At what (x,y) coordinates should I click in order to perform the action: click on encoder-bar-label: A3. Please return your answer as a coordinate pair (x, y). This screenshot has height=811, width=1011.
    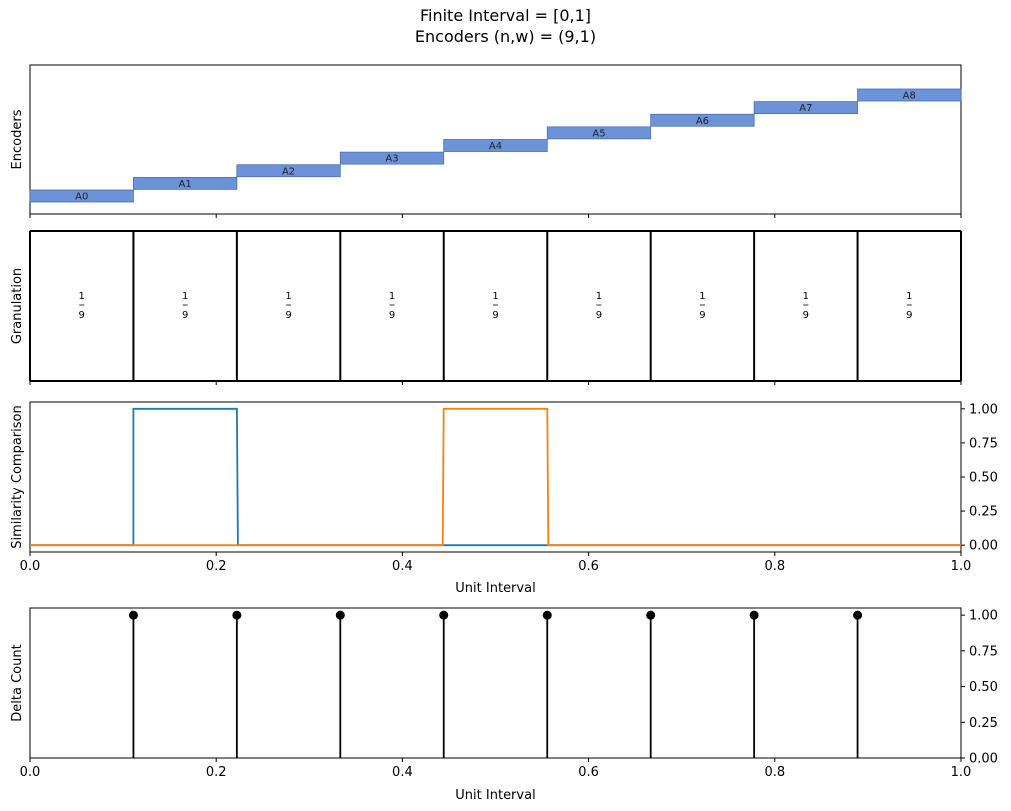
    Looking at the image, I should click on (391, 159).